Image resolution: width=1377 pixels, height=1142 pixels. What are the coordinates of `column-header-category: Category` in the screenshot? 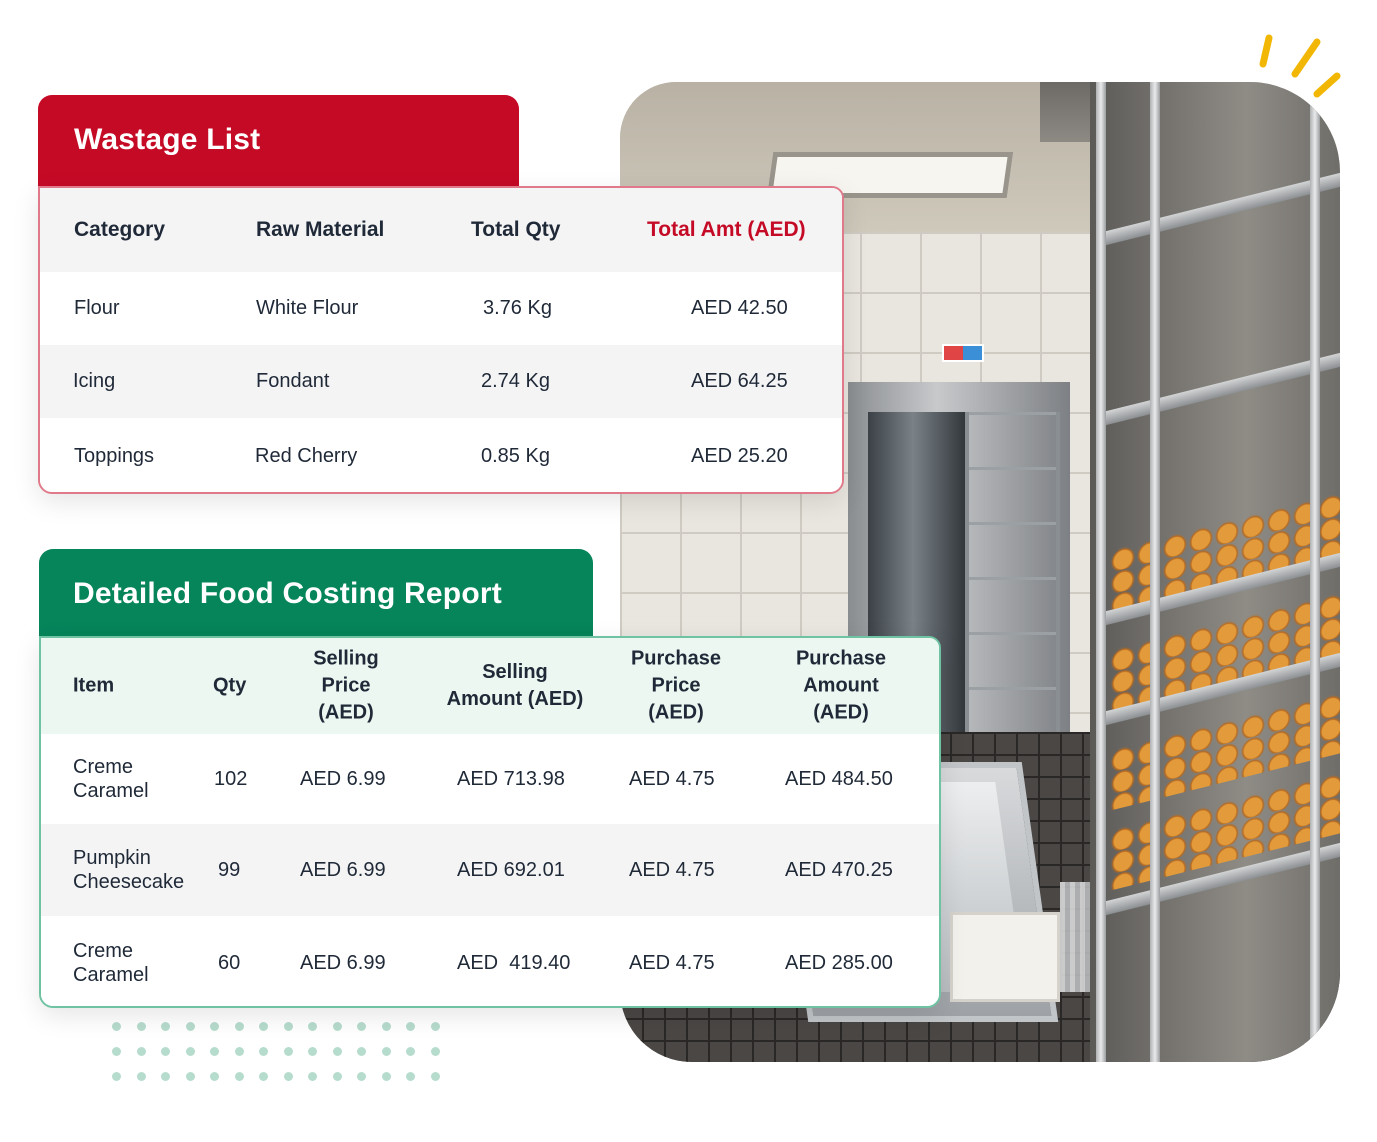 It's located at (120, 229).